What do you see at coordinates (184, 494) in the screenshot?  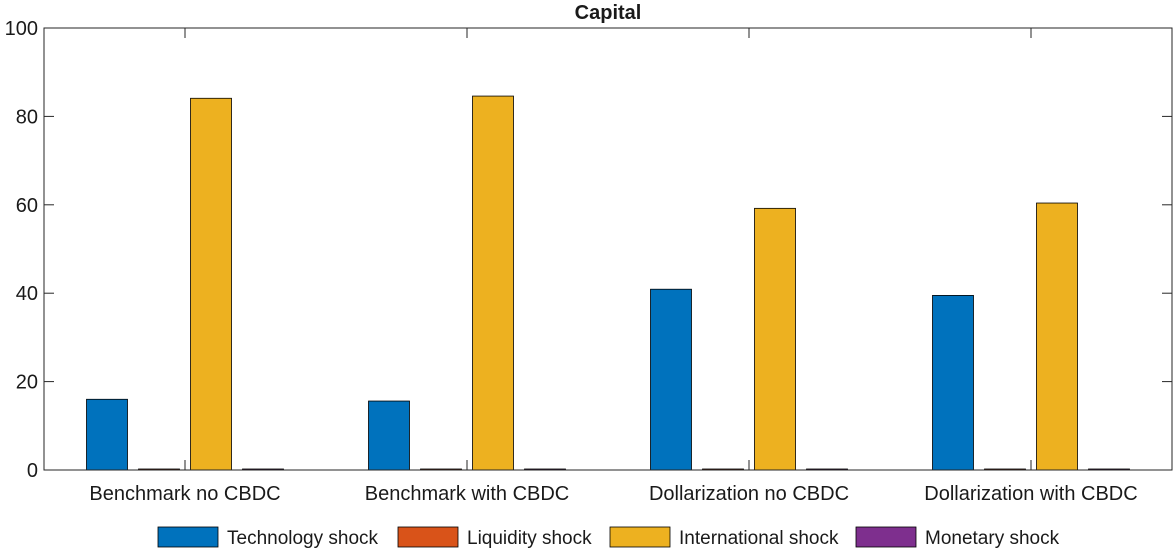 I see `x-tick-label: Benchmark no CBDC` at bounding box center [184, 494].